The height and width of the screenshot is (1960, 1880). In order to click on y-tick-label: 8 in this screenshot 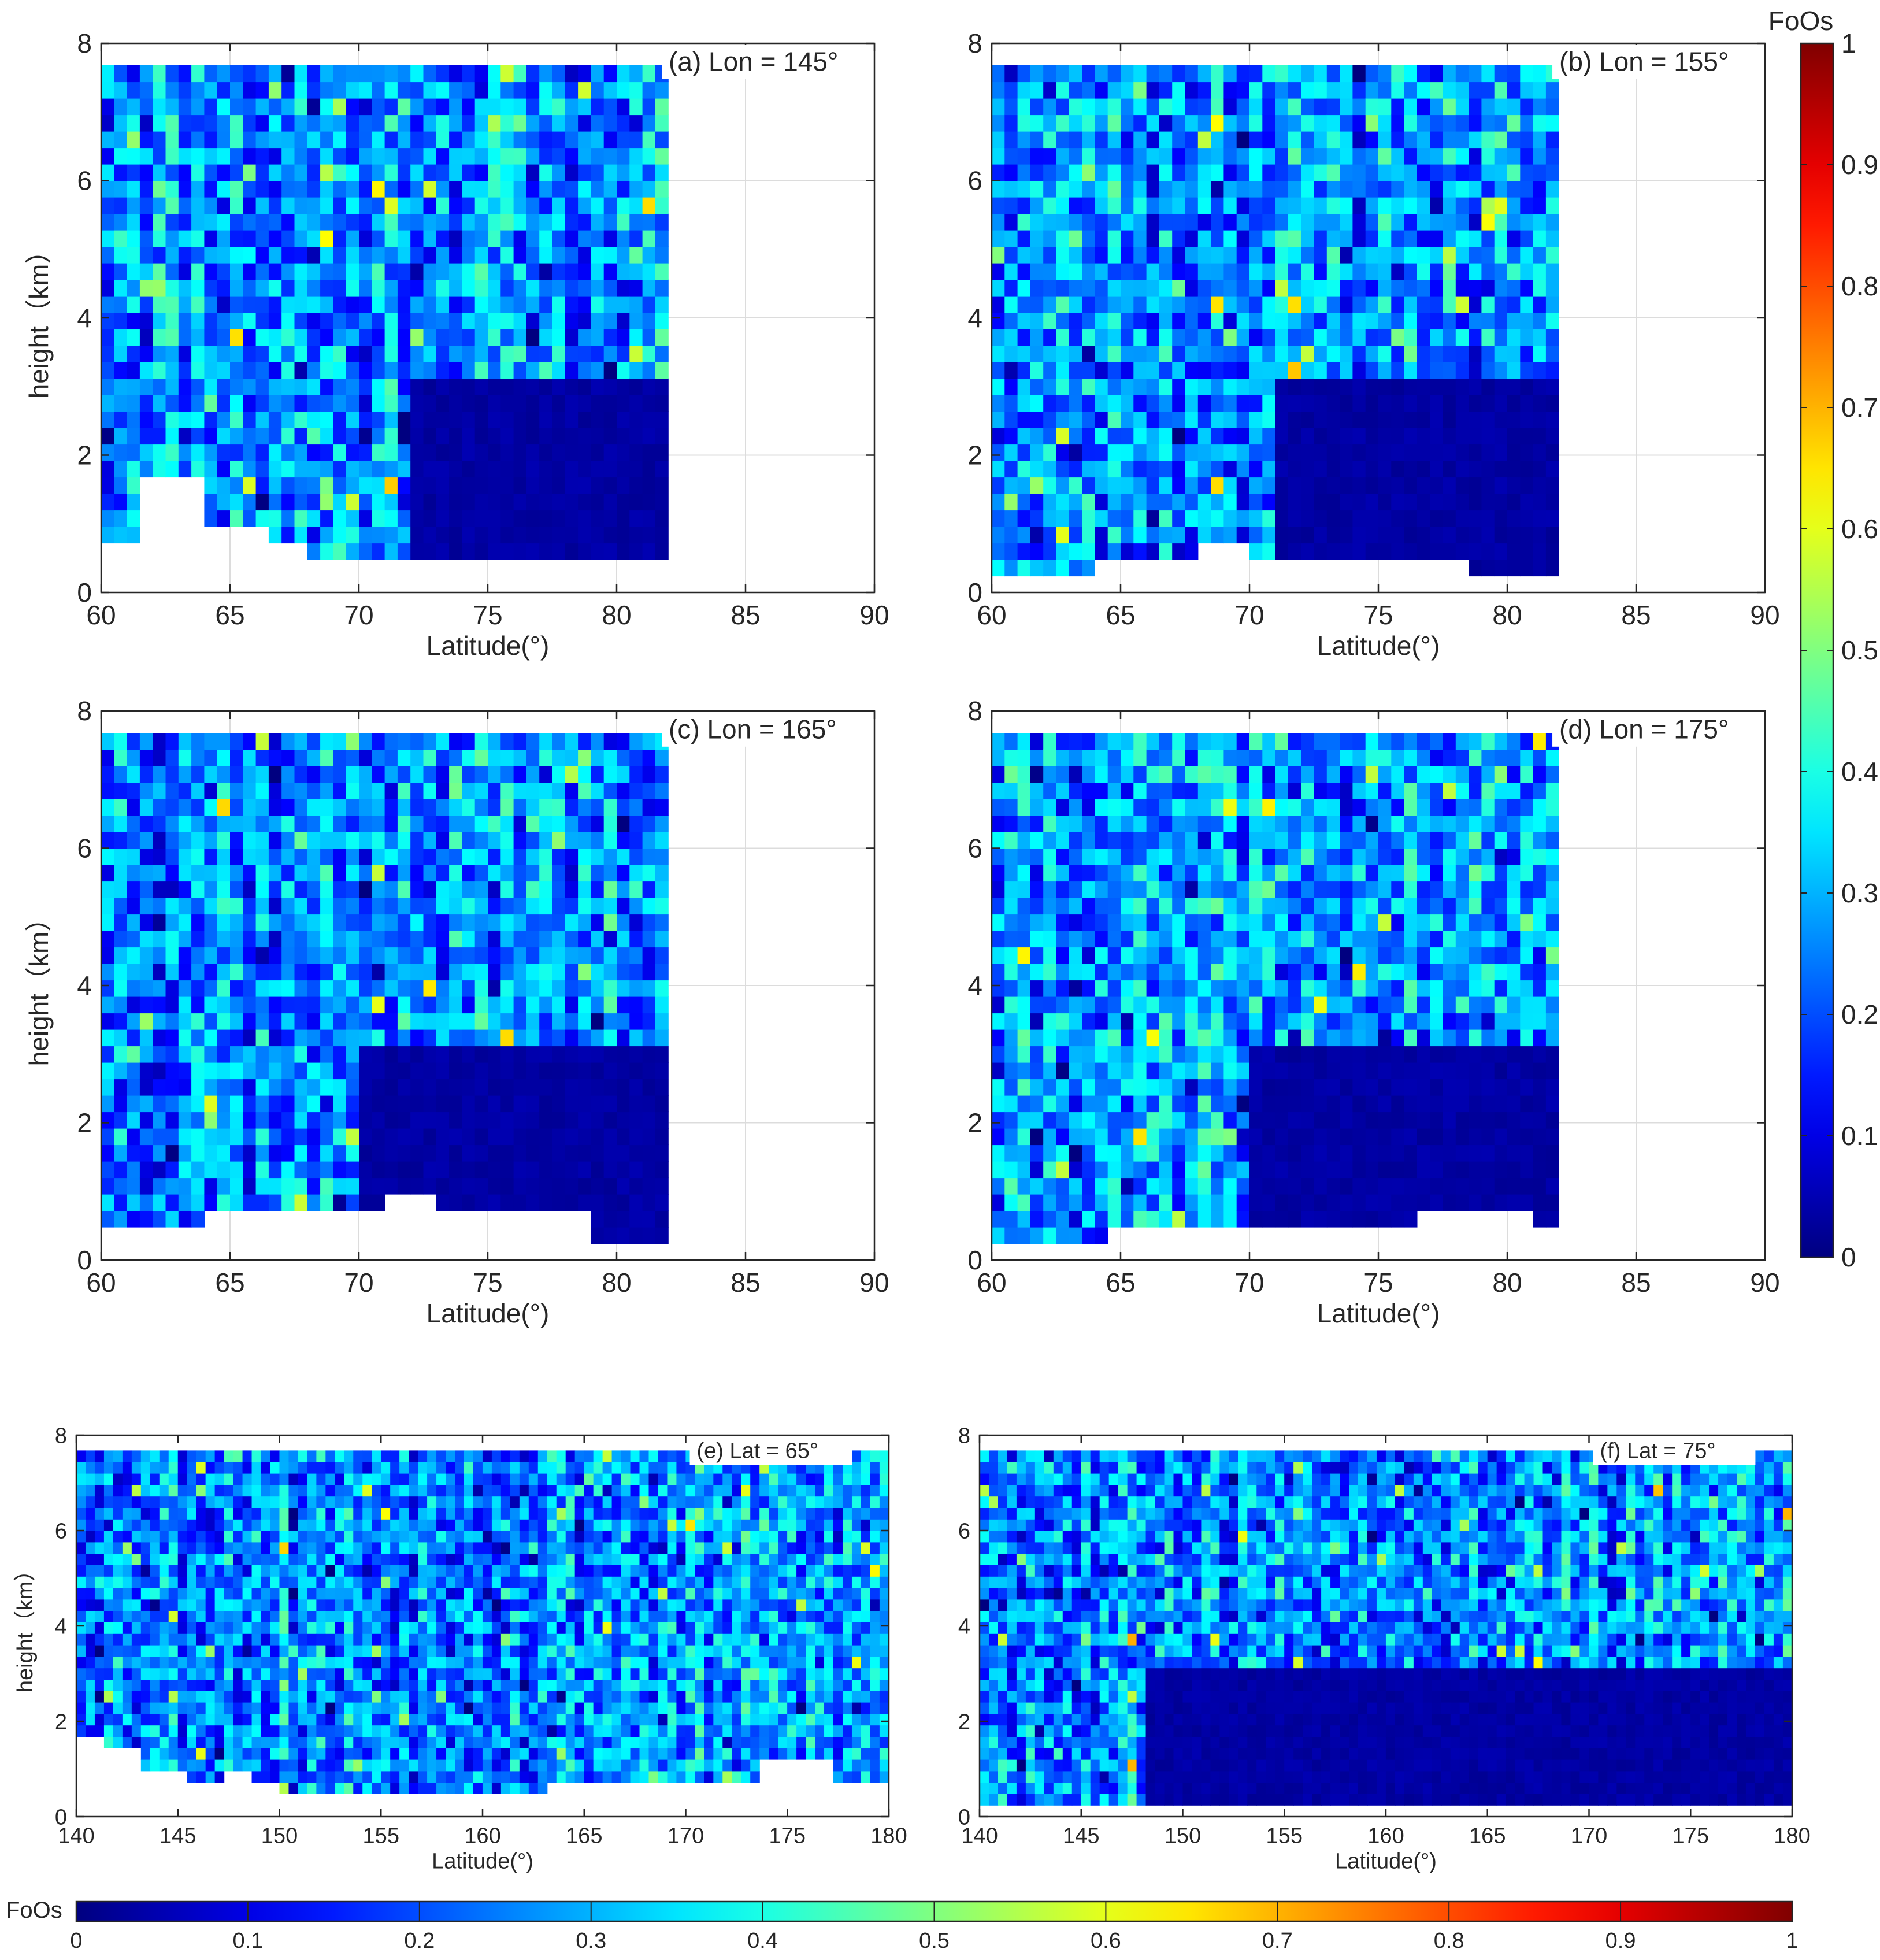, I will do `click(84, 711)`.